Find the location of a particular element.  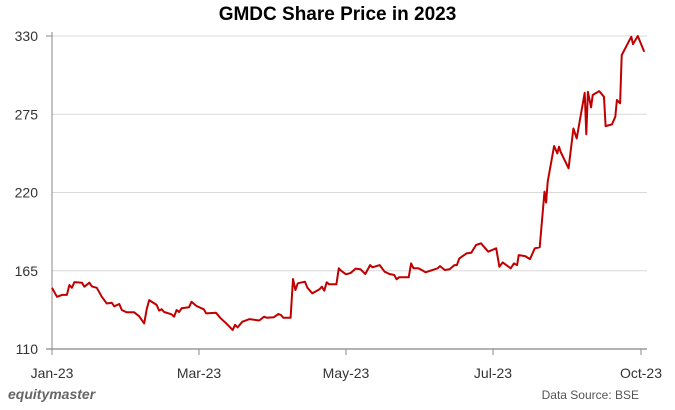

x-tick-label: Mar-23 is located at coordinates (199, 373).